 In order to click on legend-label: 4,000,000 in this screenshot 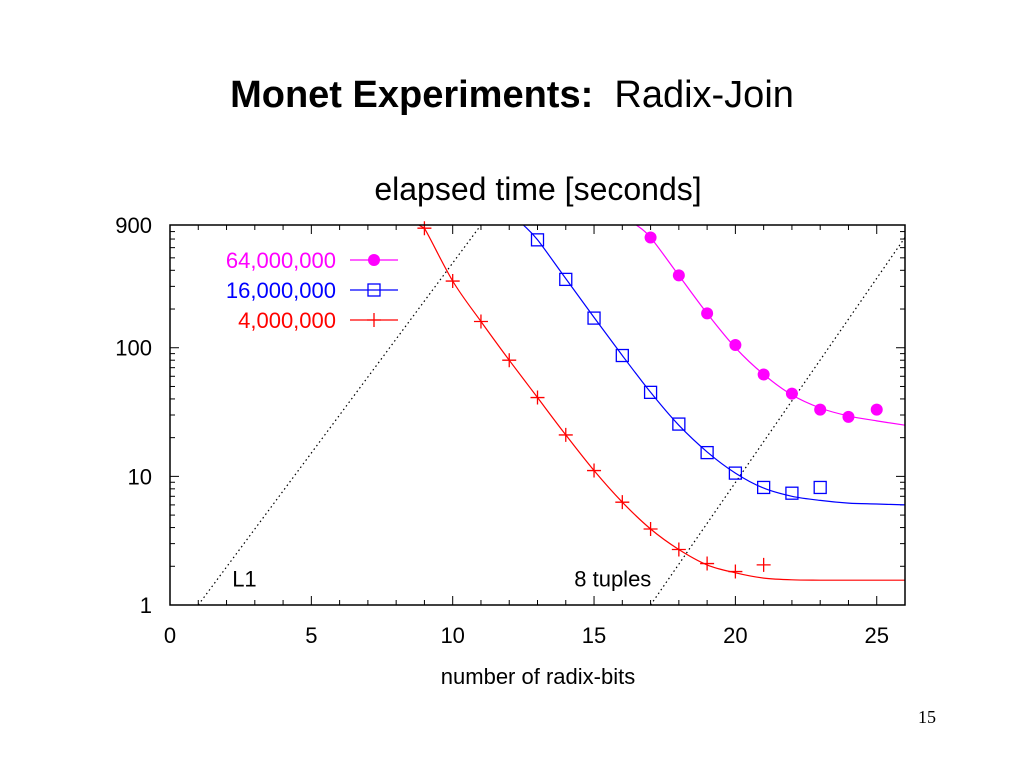, I will do `click(287, 320)`.